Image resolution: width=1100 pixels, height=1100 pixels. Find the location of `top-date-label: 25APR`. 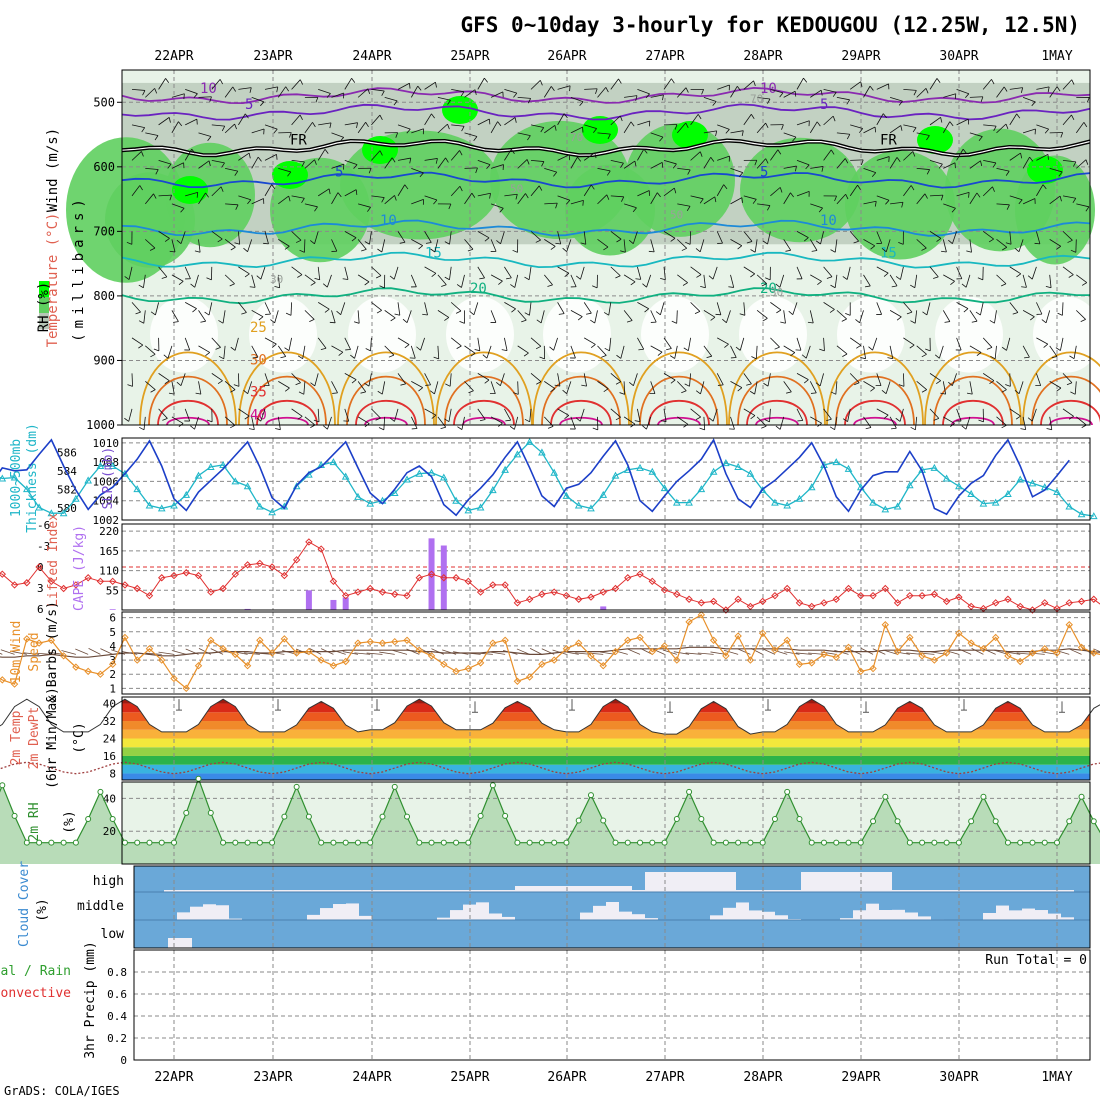

top-date-label: 25APR is located at coordinates (469, 56).